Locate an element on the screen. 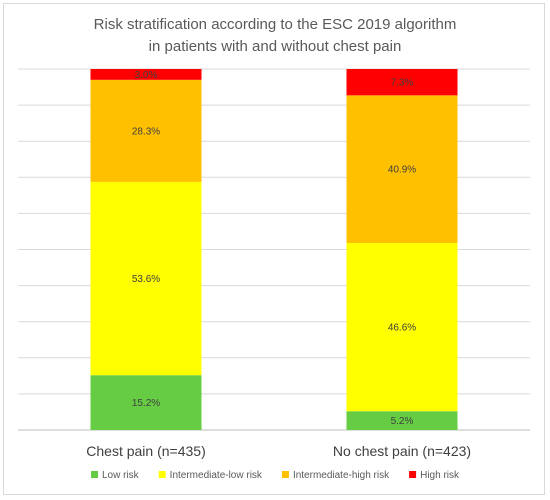 The height and width of the screenshot is (500, 550). data-label: 3.0% is located at coordinates (146, 75).